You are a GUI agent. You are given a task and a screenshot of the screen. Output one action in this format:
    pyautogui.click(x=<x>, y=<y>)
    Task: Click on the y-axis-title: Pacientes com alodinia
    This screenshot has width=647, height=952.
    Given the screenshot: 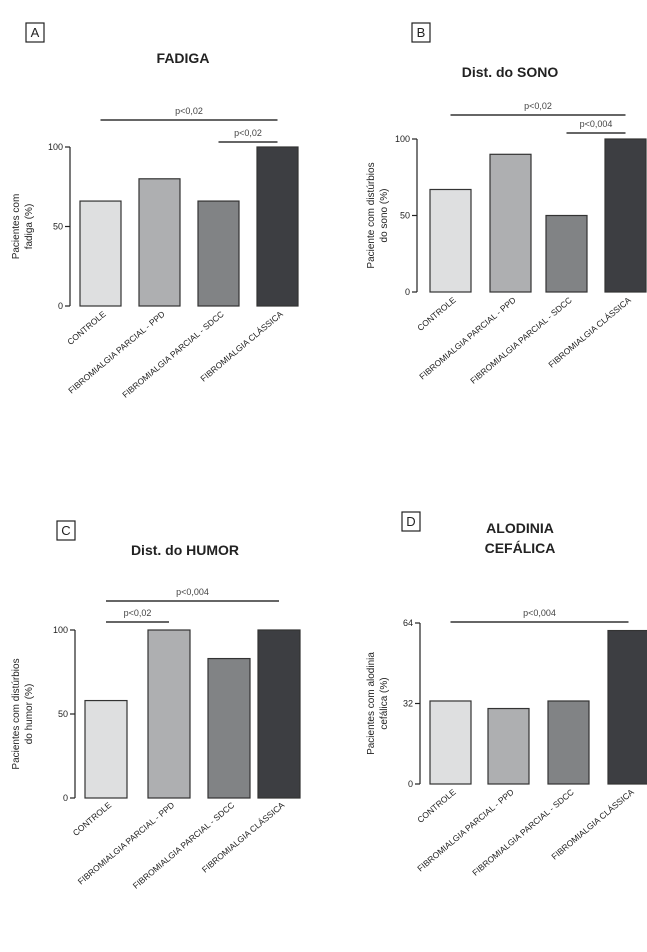 What is the action you would take?
    pyautogui.click(x=371, y=703)
    